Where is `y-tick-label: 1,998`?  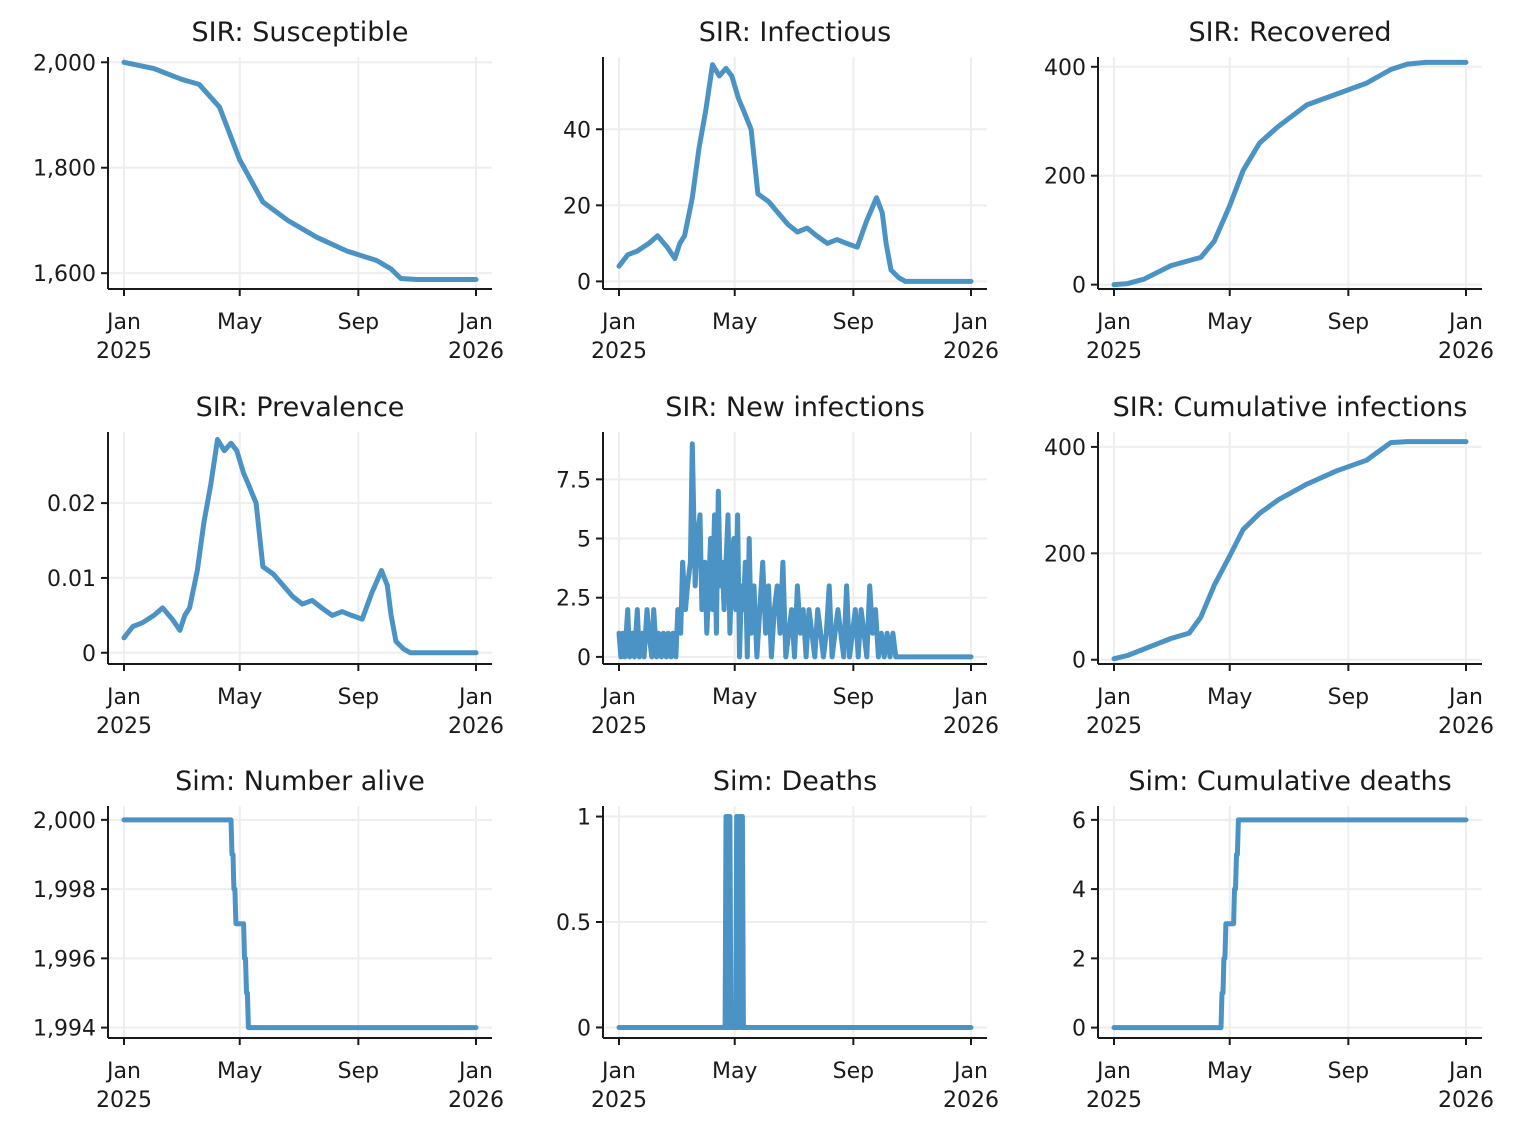
y-tick-label: 1,998 is located at coordinates (64, 890).